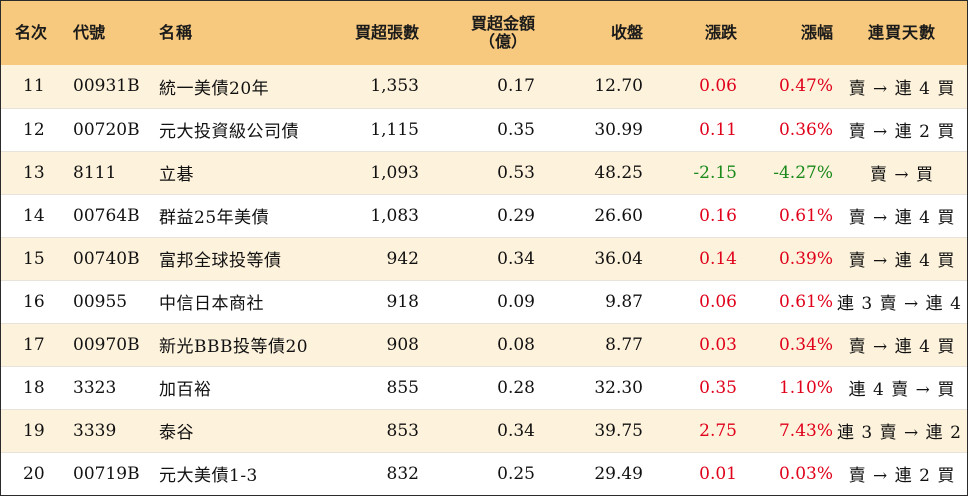 This screenshot has width=968, height=496. What do you see at coordinates (375, 258) in the screenshot?
I see `cell-net-buy-volume: 942` at bounding box center [375, 258].